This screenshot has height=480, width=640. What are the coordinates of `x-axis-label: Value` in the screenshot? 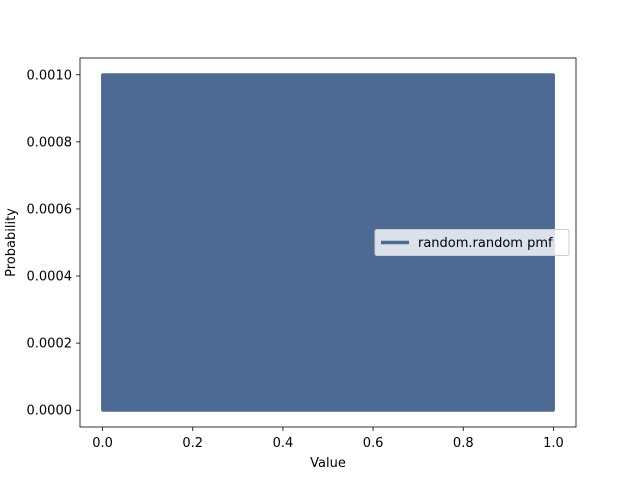 It's located at (328, 463).